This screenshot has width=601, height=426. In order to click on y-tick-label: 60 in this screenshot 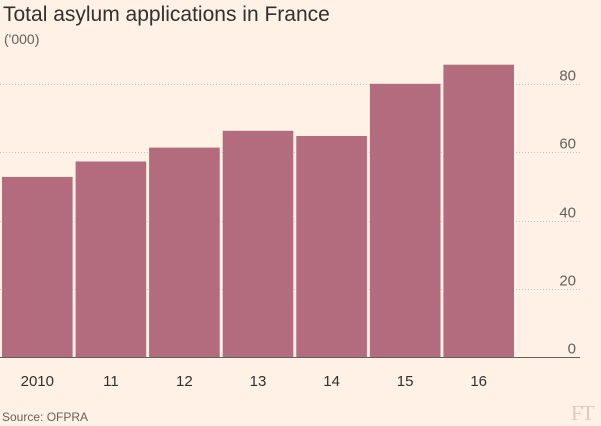, I will do `click(567, 144)`.